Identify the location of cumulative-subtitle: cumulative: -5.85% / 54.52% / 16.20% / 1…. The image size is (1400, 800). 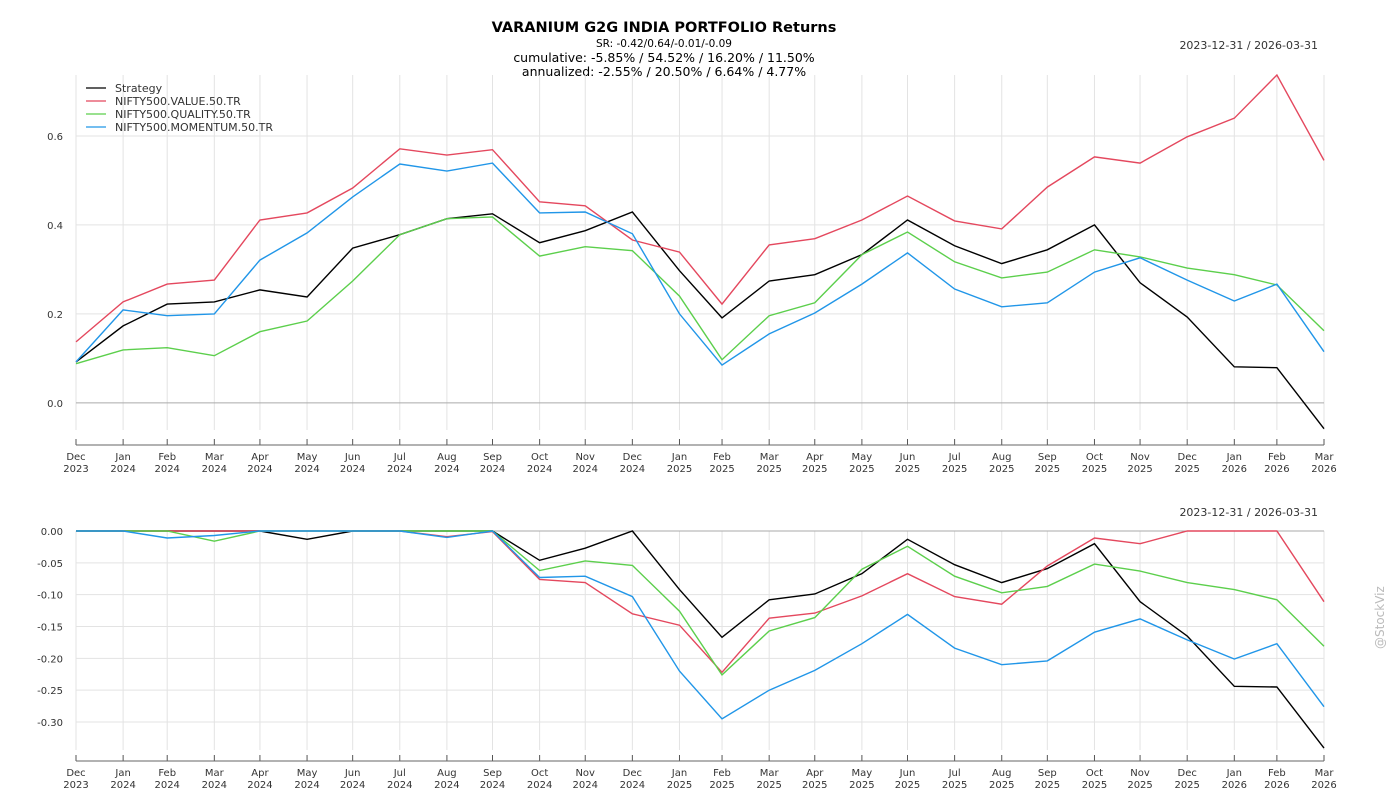
(664, 57).